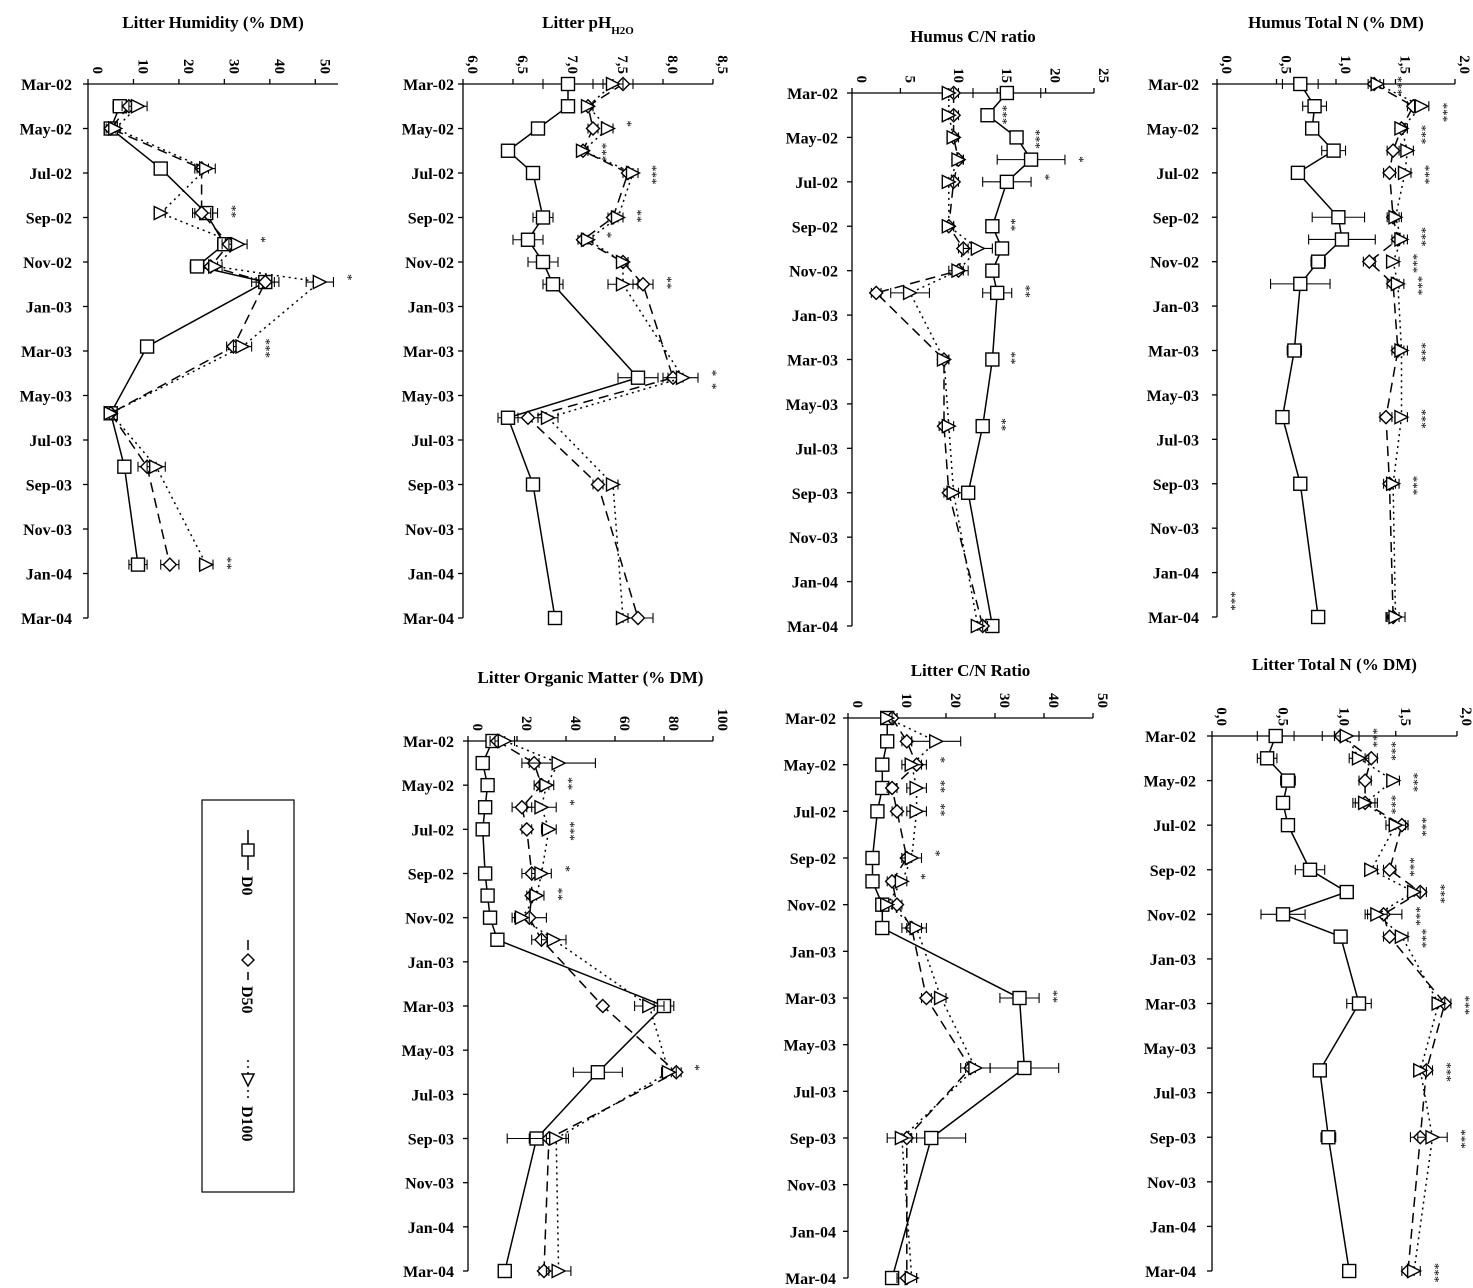 The width and height of the screenshot is (1473, 1288). What do you see at coordinates (1004, 700) in the screenshot?
I see `value-tick-label: 30` at bounding box center [1004, 700].